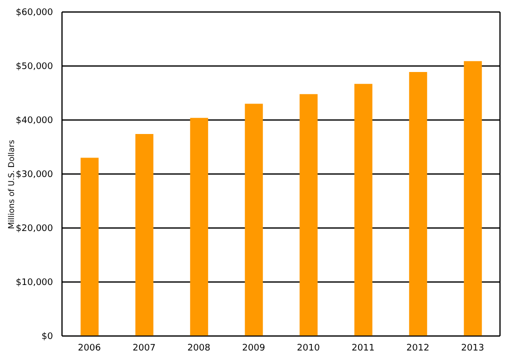 The height and width of the screenshot is (361, 507). Describe the element at coordinates (418, 348) in the screenshot. I see `x-tick-label: 2012` at that location.